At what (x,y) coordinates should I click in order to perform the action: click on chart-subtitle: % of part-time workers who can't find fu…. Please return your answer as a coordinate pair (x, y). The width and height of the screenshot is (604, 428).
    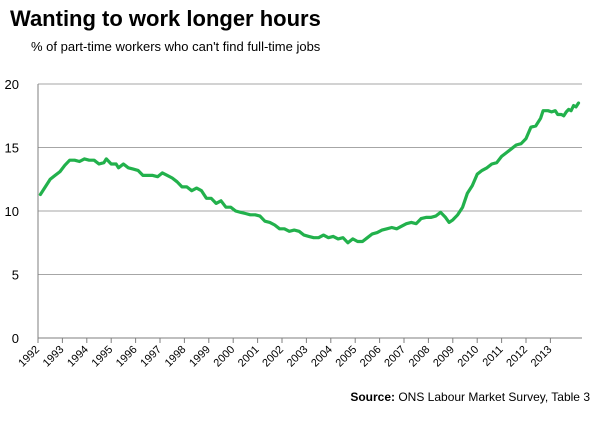
    Looking at the image, I should click on (176, 46).